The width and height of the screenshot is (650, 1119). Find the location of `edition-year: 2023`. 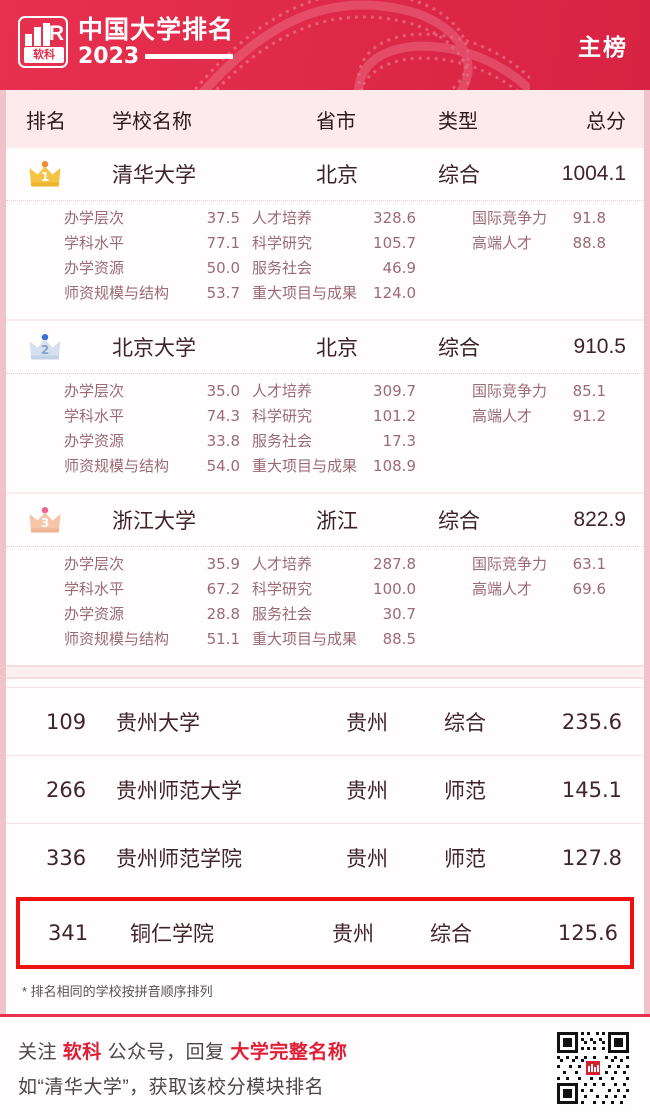

edition-year: 2023 is located at coordinates (109, 56).